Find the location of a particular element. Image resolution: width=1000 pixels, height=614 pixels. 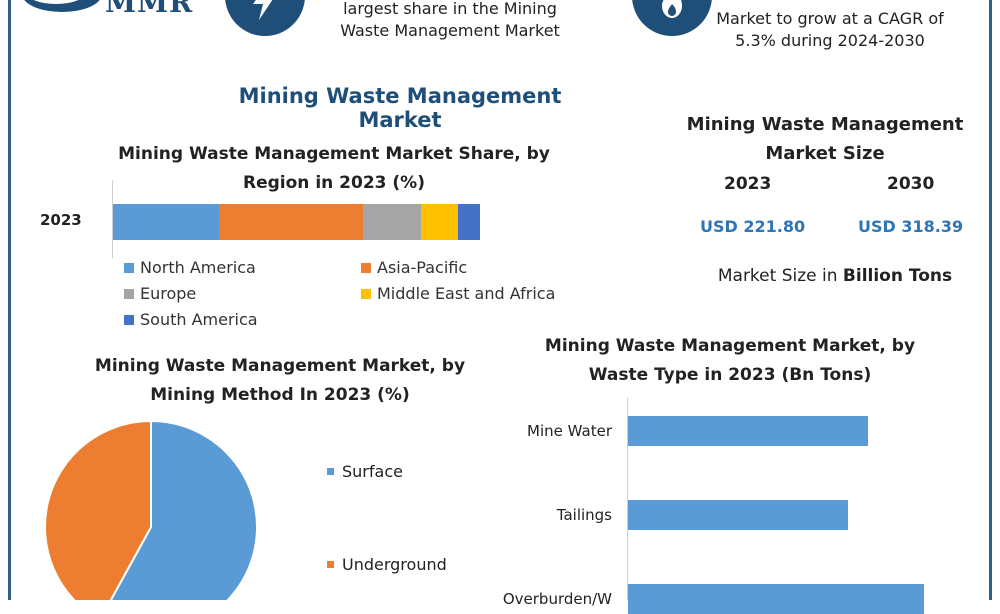

legend-label: Asia-Pacific is located at coordinates (422, 267).